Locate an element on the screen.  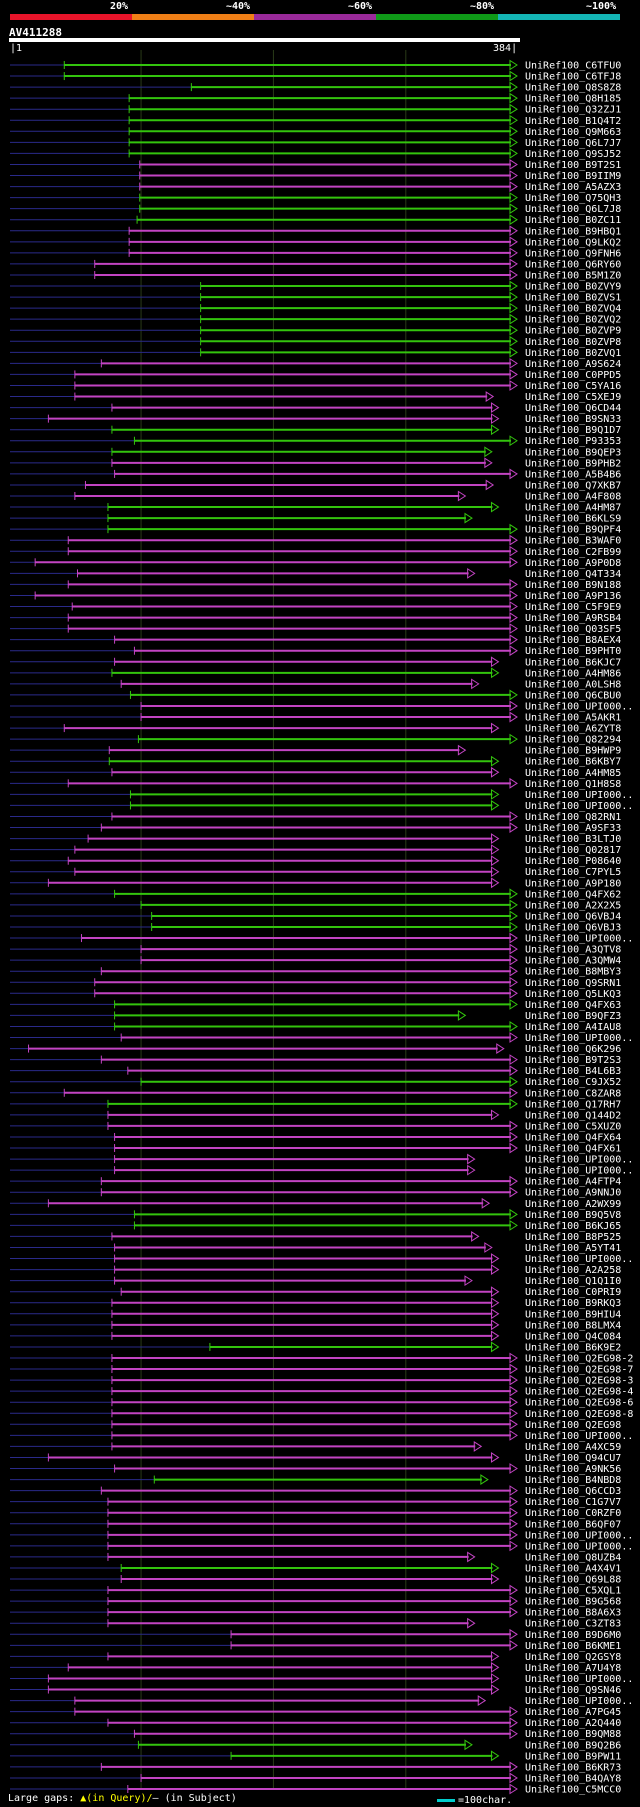
hit-label: UniRef100_C1G7V7 is located at coordinates (573, 1502).